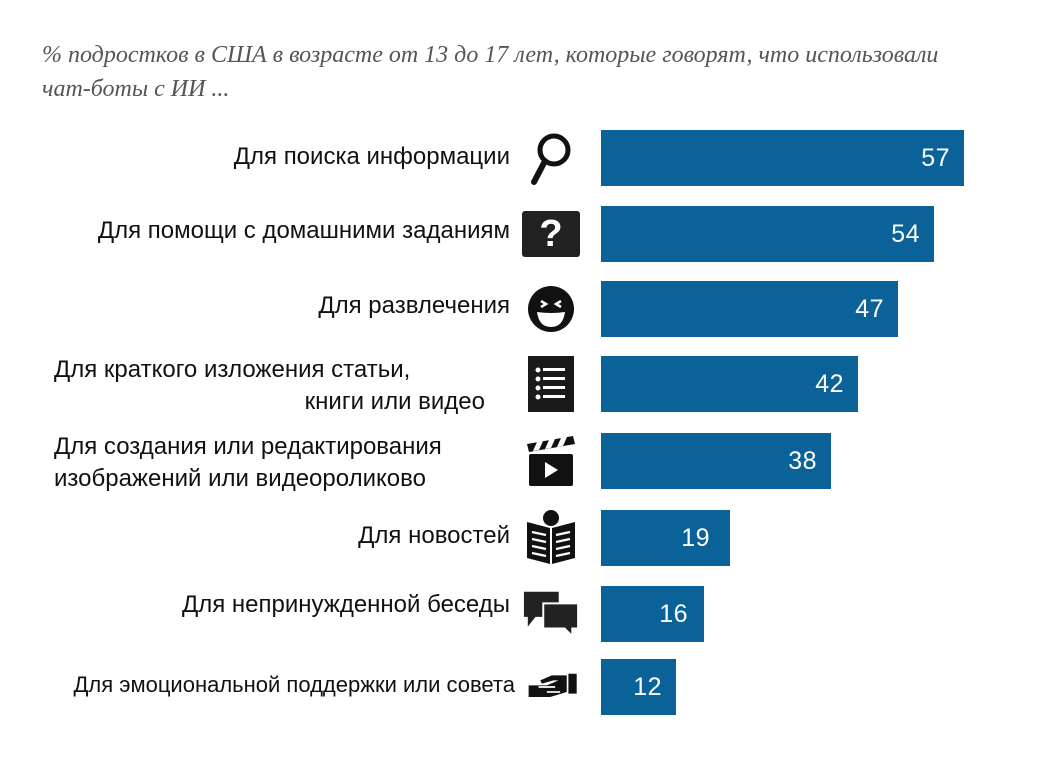 The image size is (1050, 763). Describe the element at coordinates (551, 159) in the screenshot. I see `magnifier-icon` at that location.